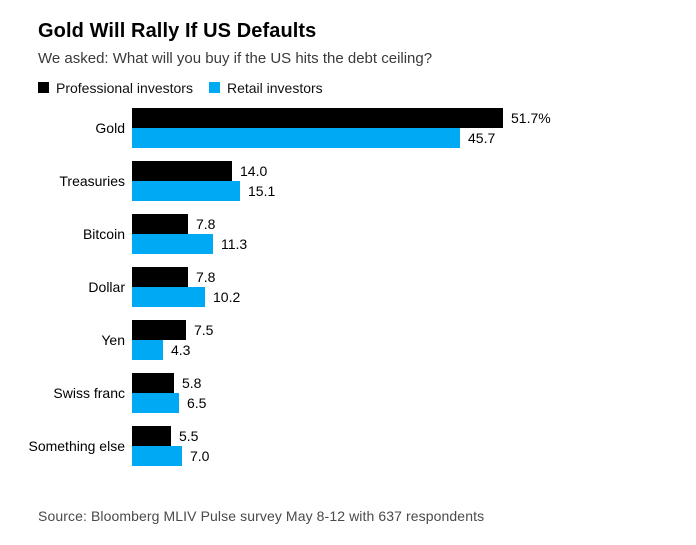  What do you see at coordinates (186, 190) in the screenshot?
I see `bar-retail-investors-treasuries` at bounding box center [186, 190].